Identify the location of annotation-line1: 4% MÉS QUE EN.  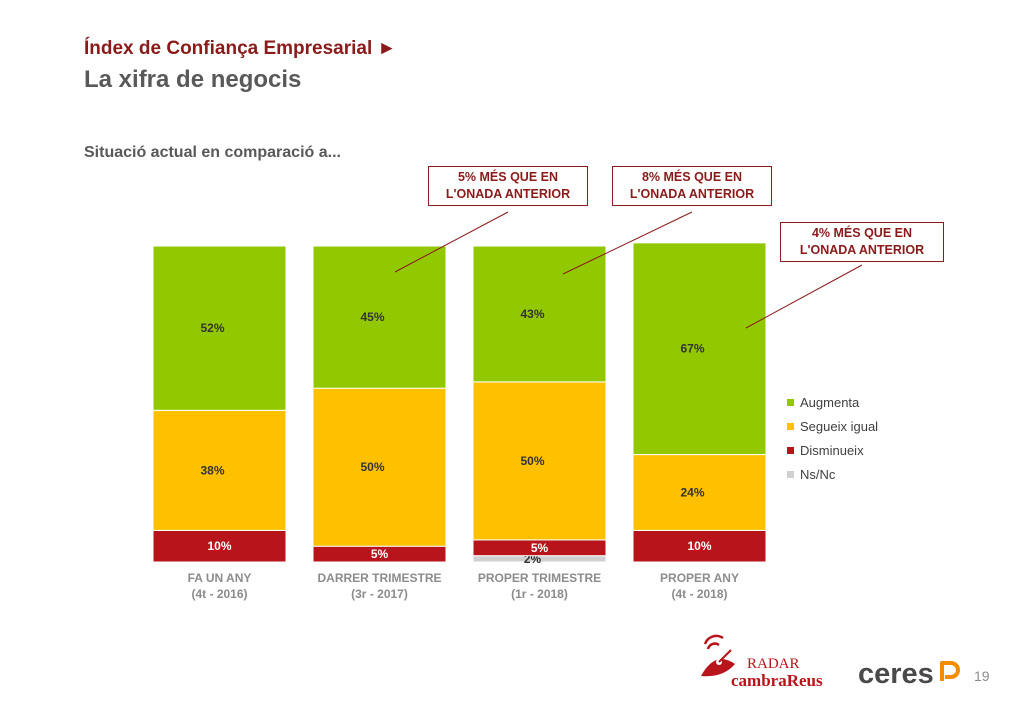
(862, 233).